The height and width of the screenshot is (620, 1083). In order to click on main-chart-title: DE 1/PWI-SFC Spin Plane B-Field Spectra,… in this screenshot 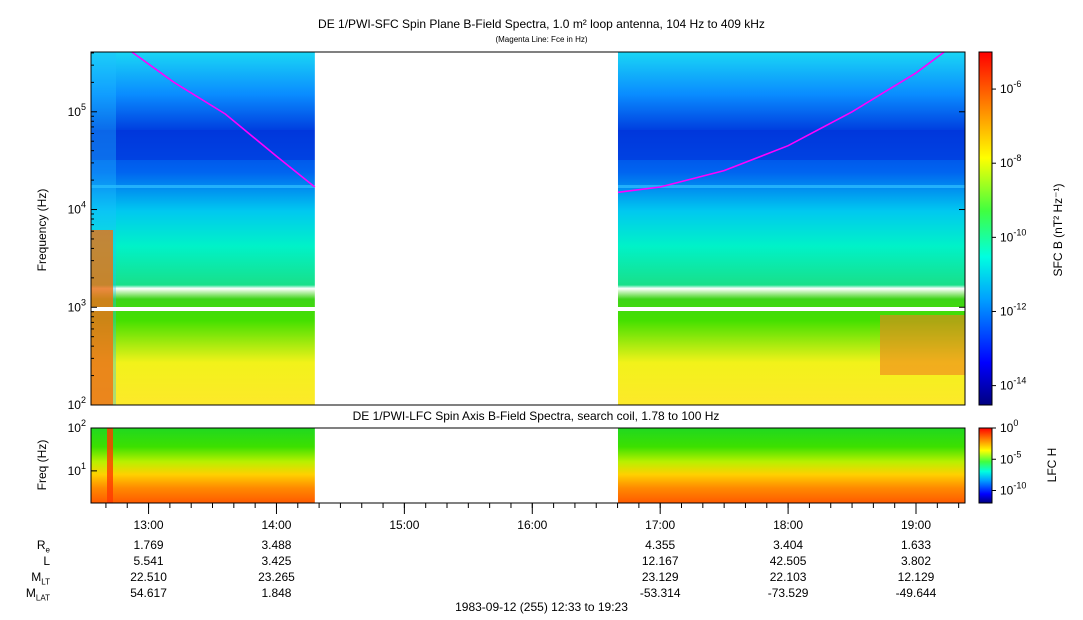, I will do `click(541, 24)`.